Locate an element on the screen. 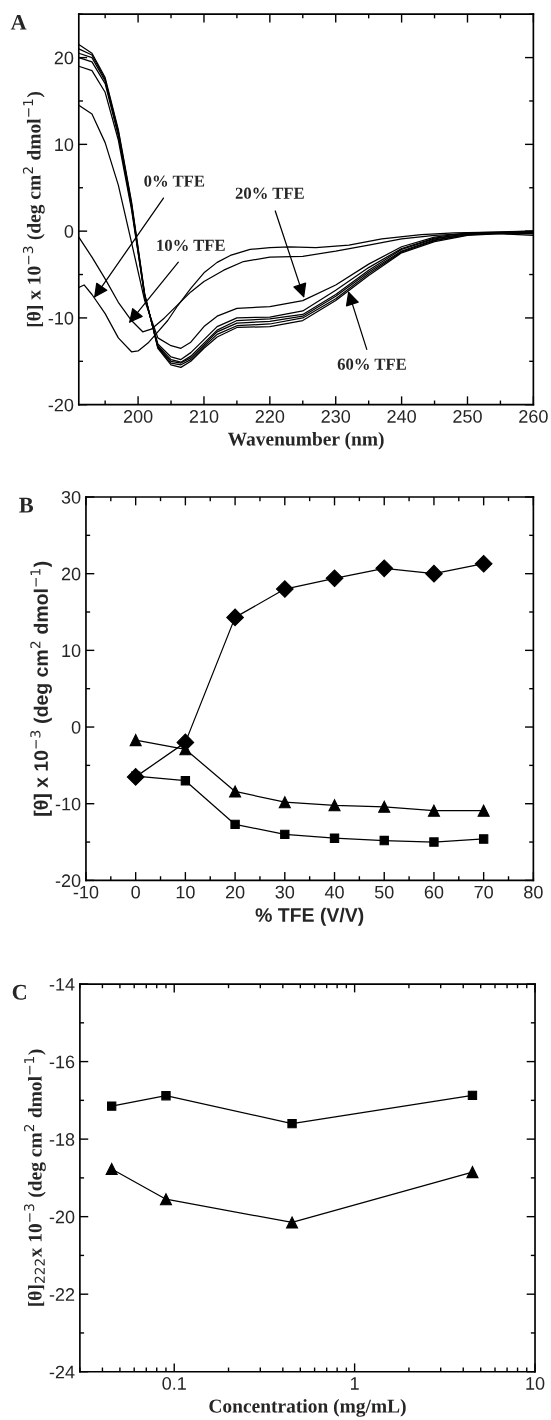 The height and width of the screenshot is (1420, 551). annotation: 10% TFE is located at coordinates (191, 245).